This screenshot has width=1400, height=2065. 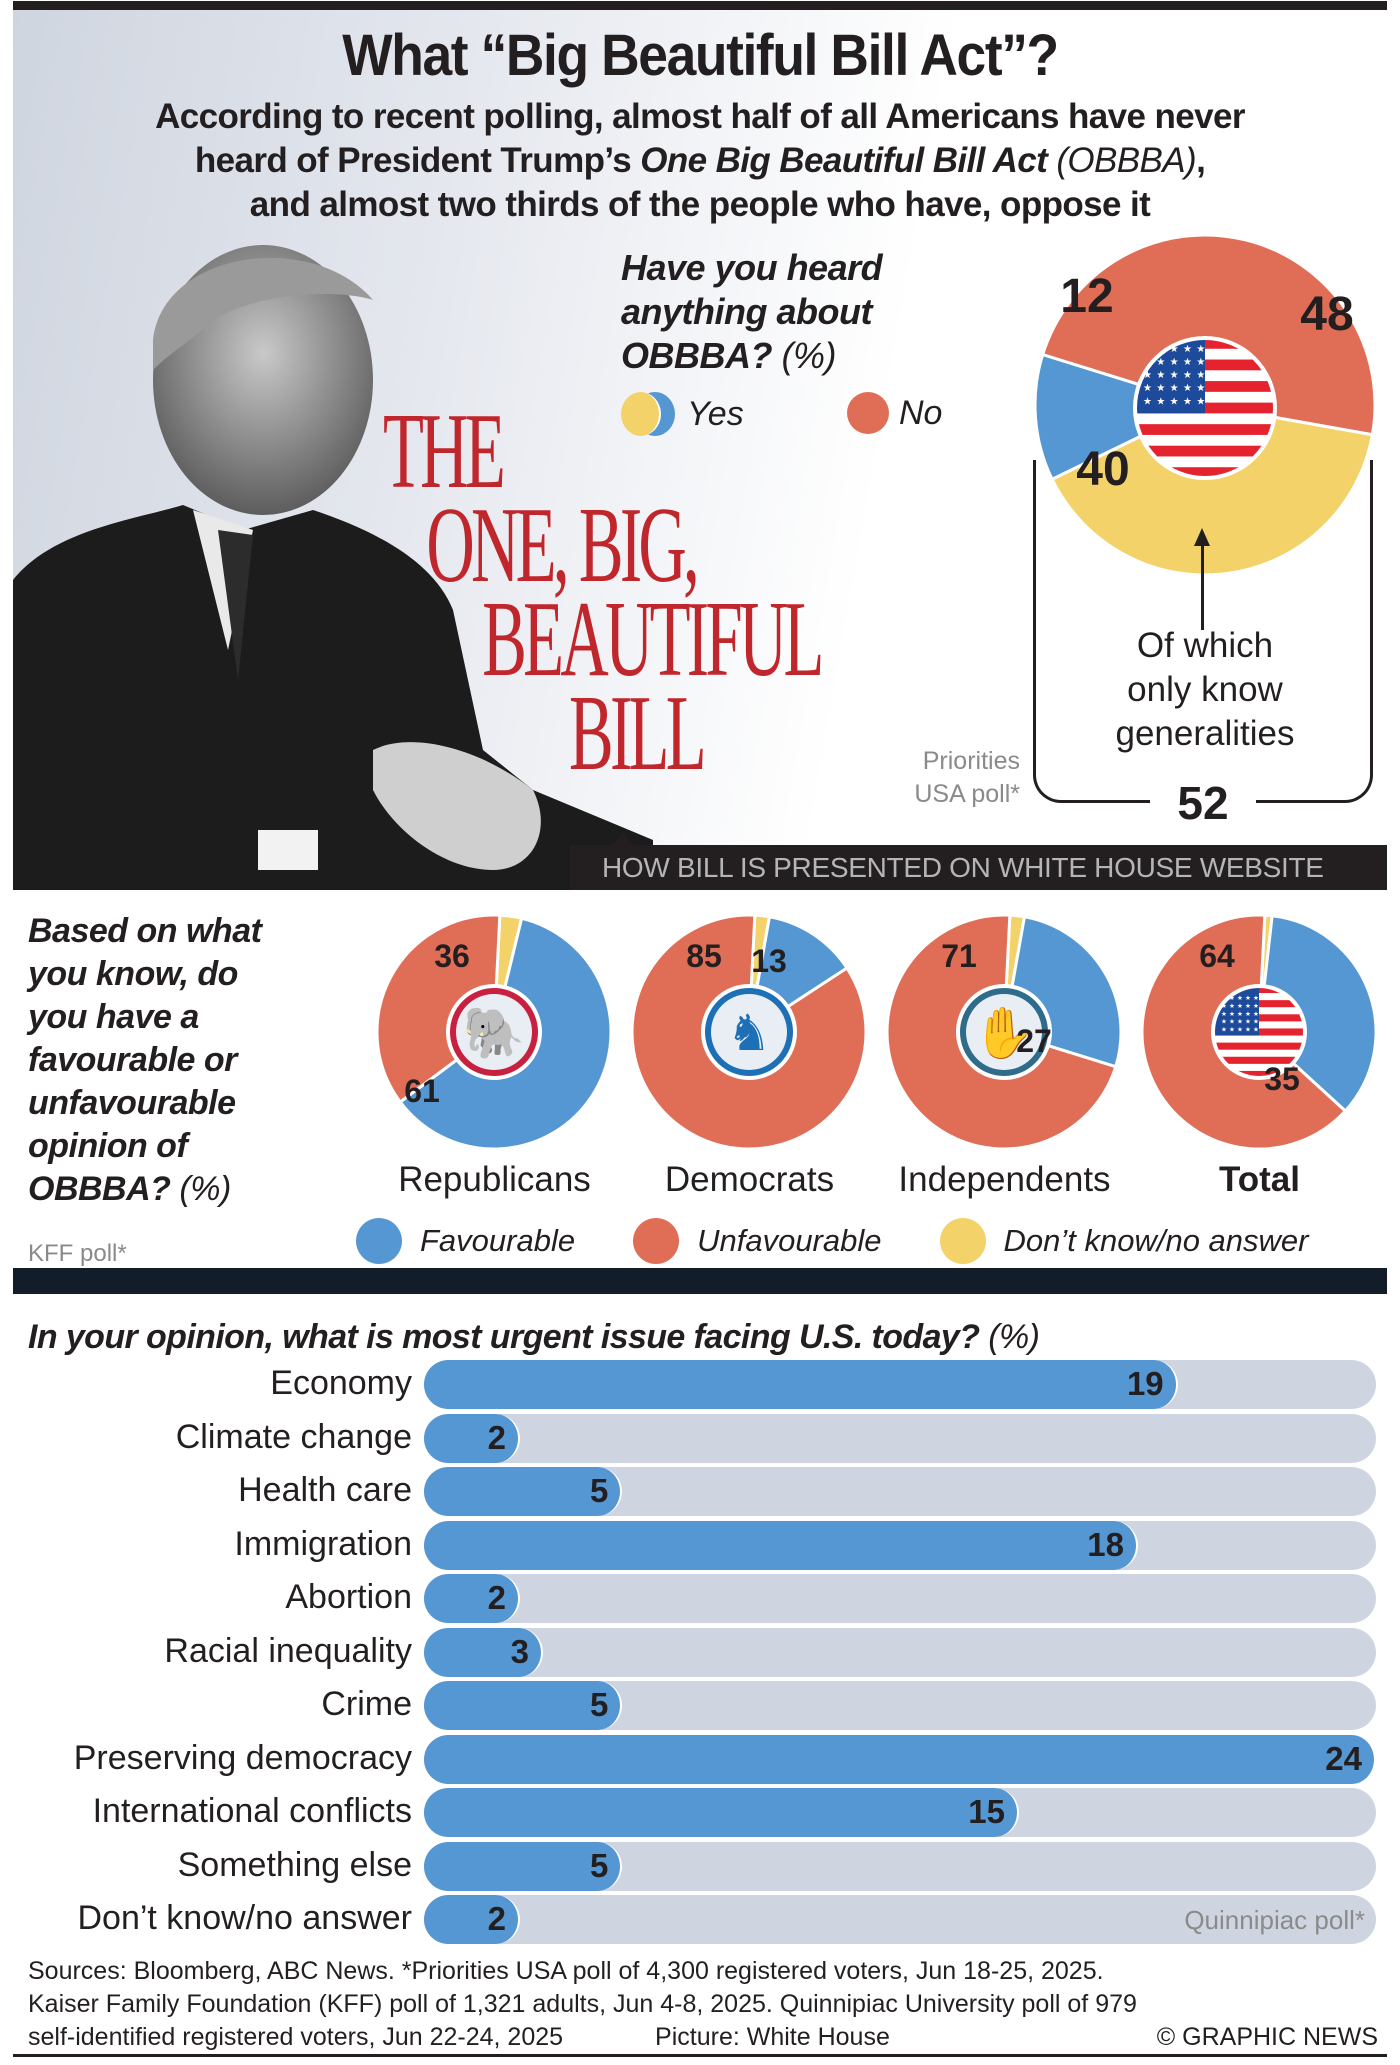 What do you see at coordinates (789, 1240) in the screenshot?
I see `legend-label: Unfavourable` at bounding box center [789, 1240].